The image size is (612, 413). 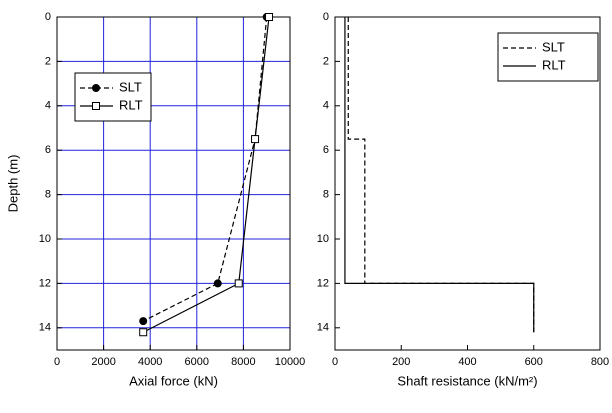 I want to click on x-tick-label: 6000, so click(x=197, y=362).